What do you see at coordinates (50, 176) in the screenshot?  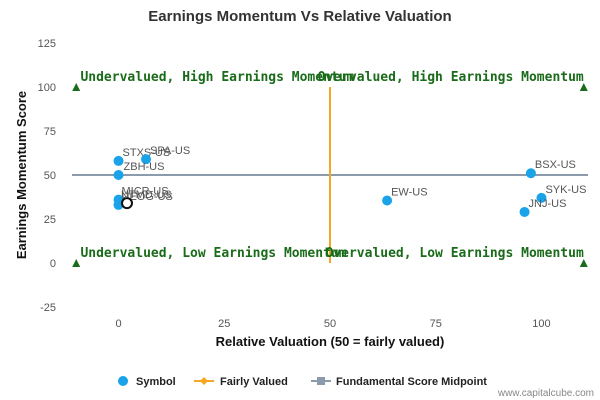 I see `y-tick-label: 50` at bounding box center [50, 176].